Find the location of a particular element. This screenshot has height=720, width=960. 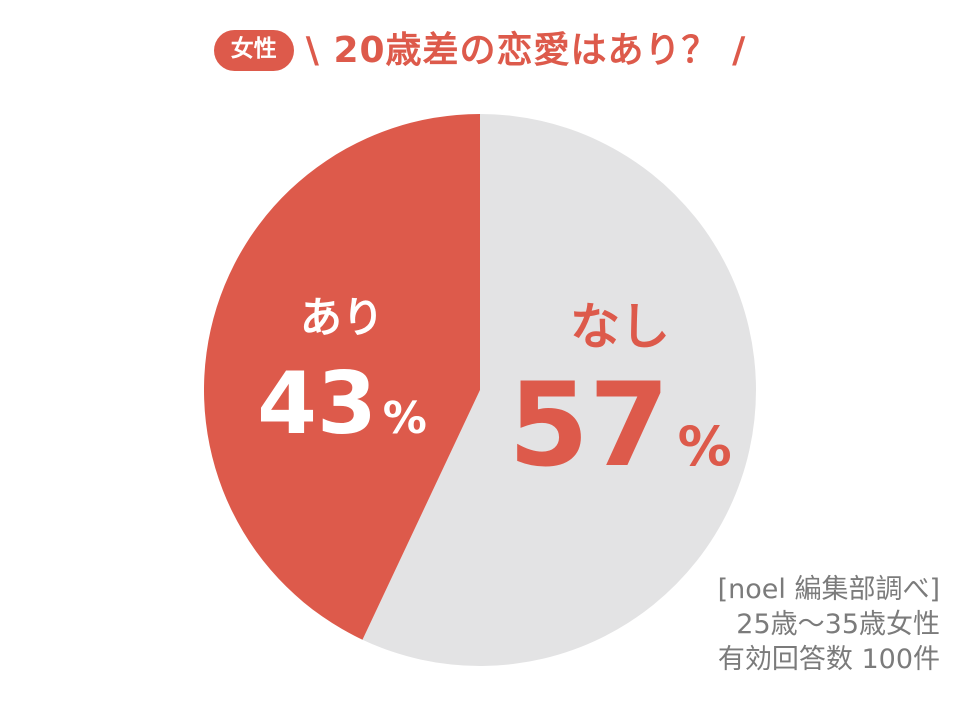

slice-label-nashi: なし 57% is located at coordinates (620, 393).